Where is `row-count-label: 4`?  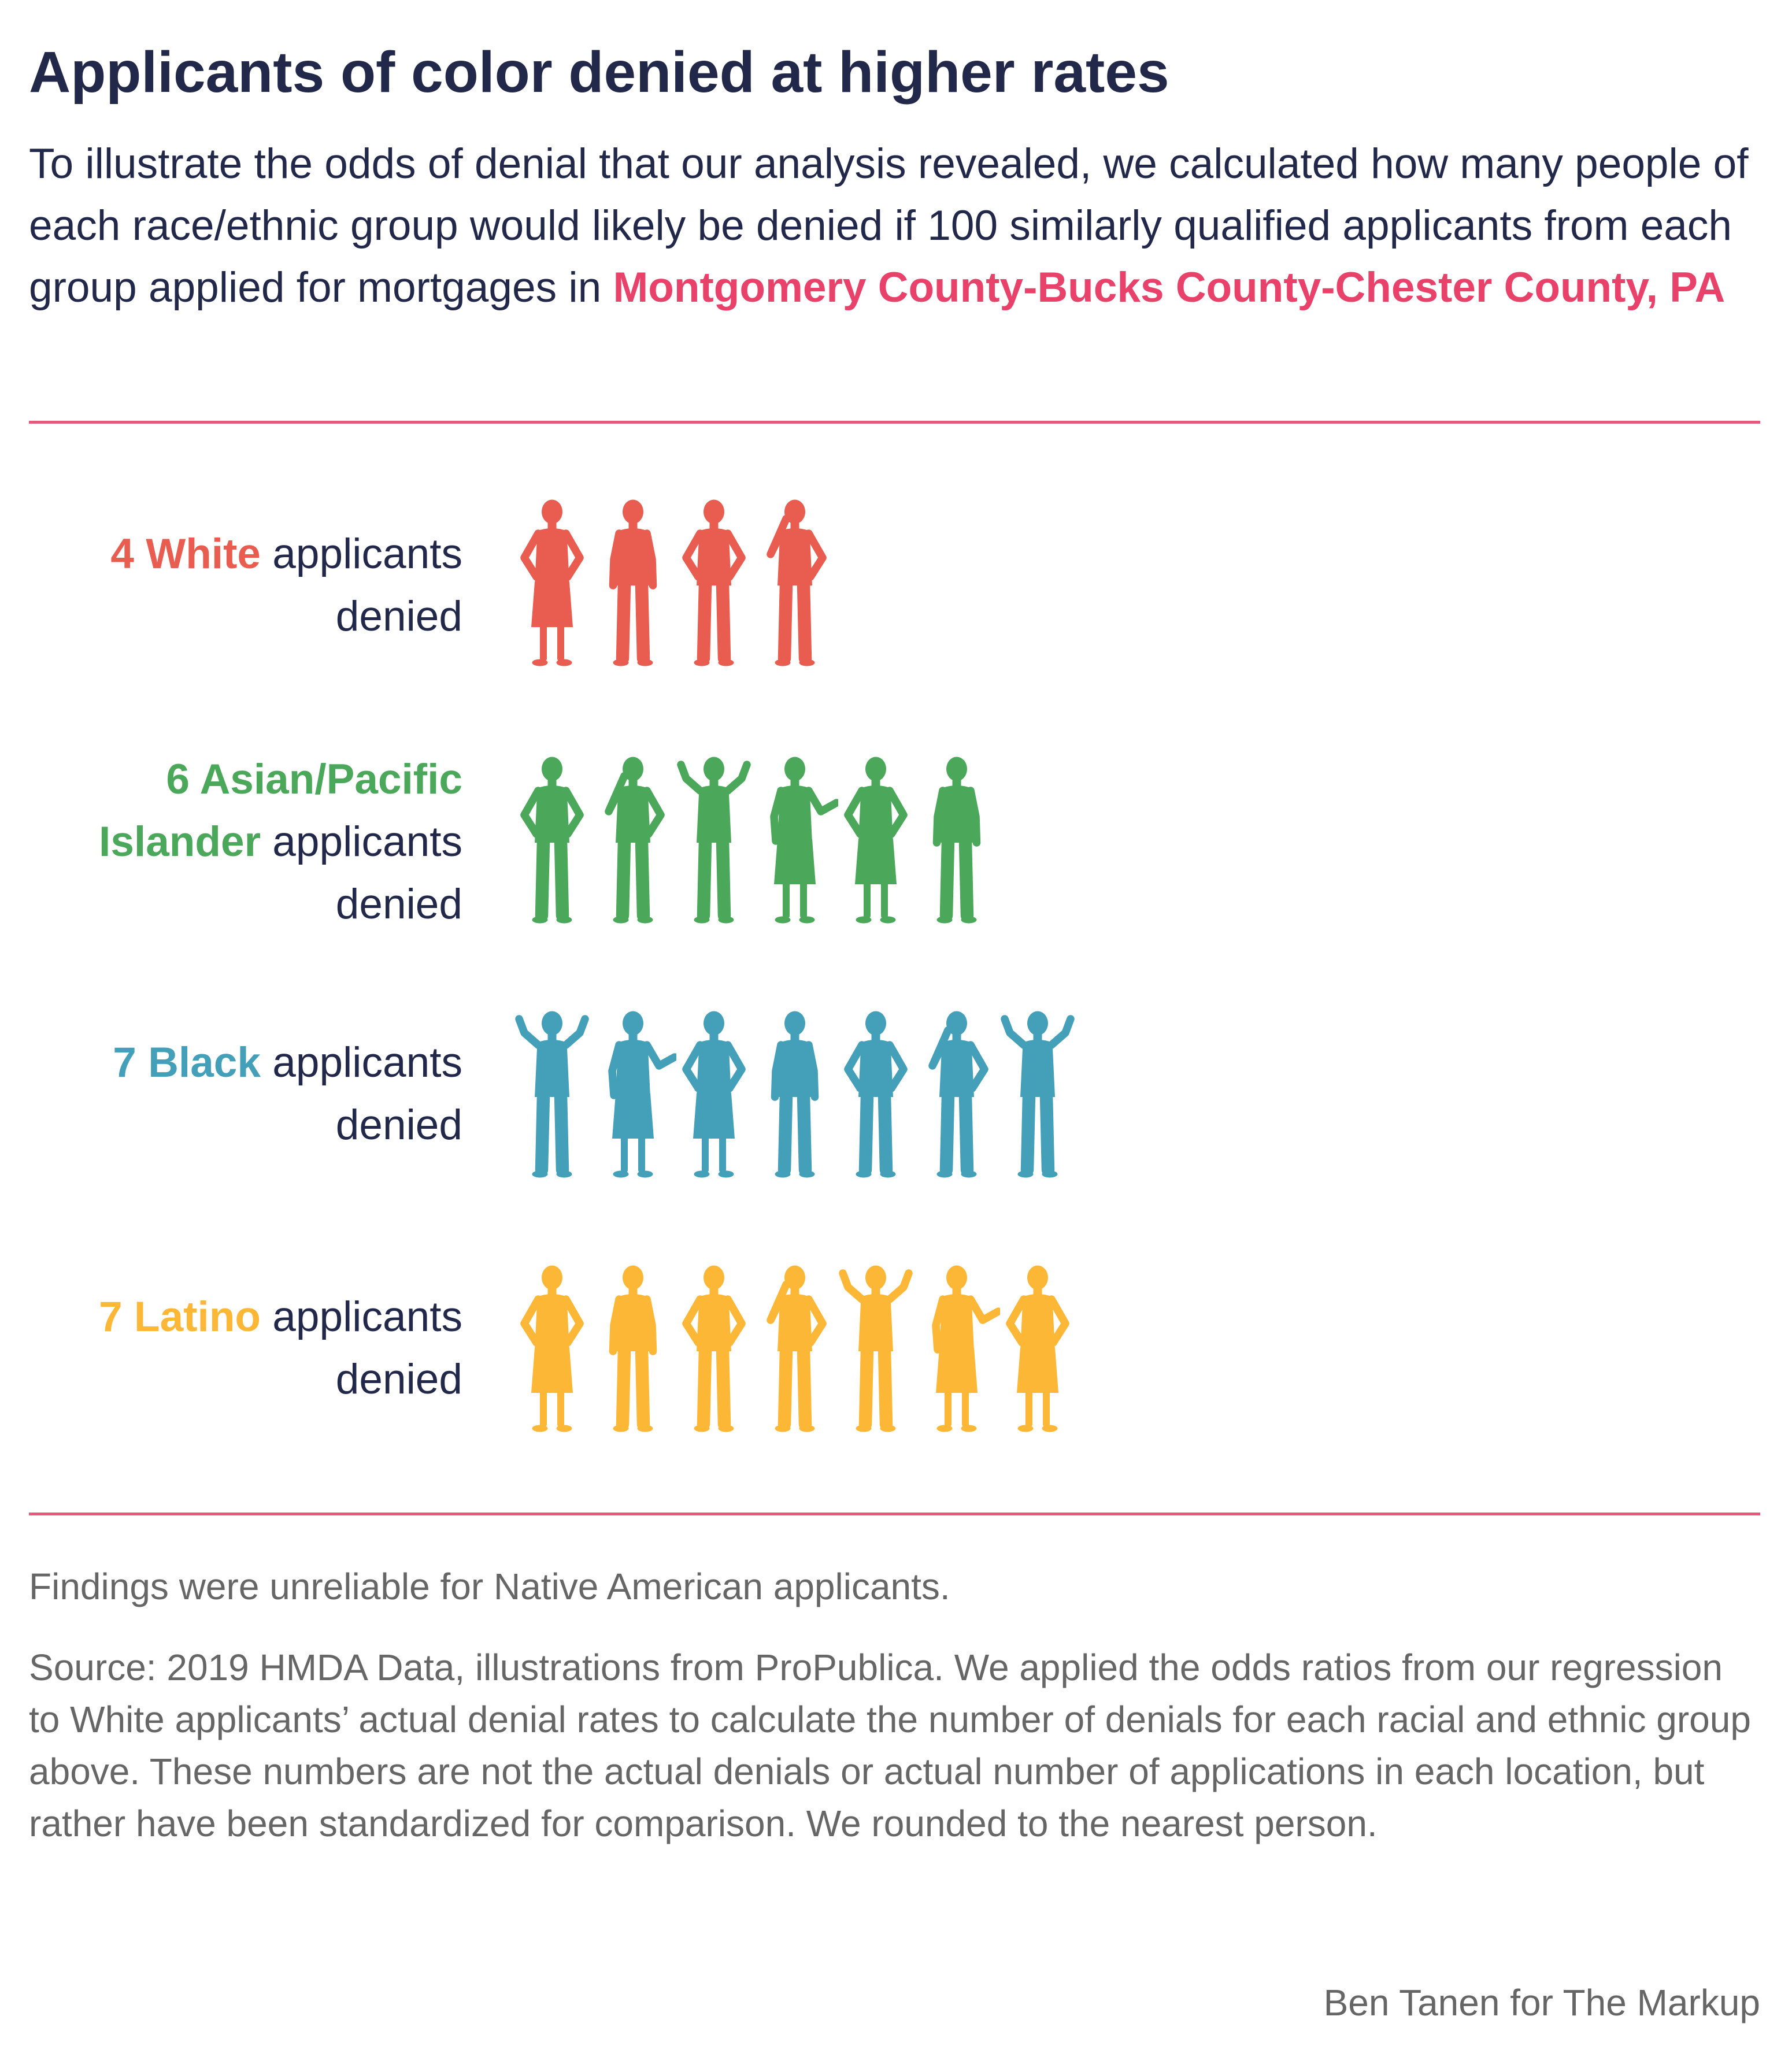 row-count-label: 4 is located at coordinates (123, 554).